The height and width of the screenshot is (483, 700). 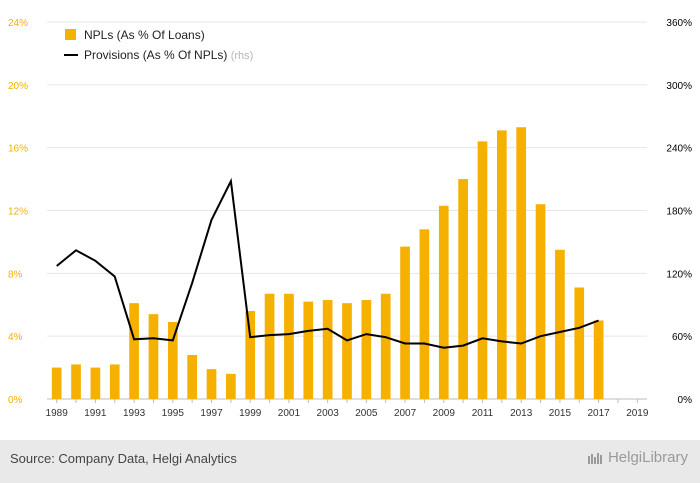 What do you see at coordinates (350, 461) in the screenshot?
I see `footer-bar` at bounding box center [350, 461].